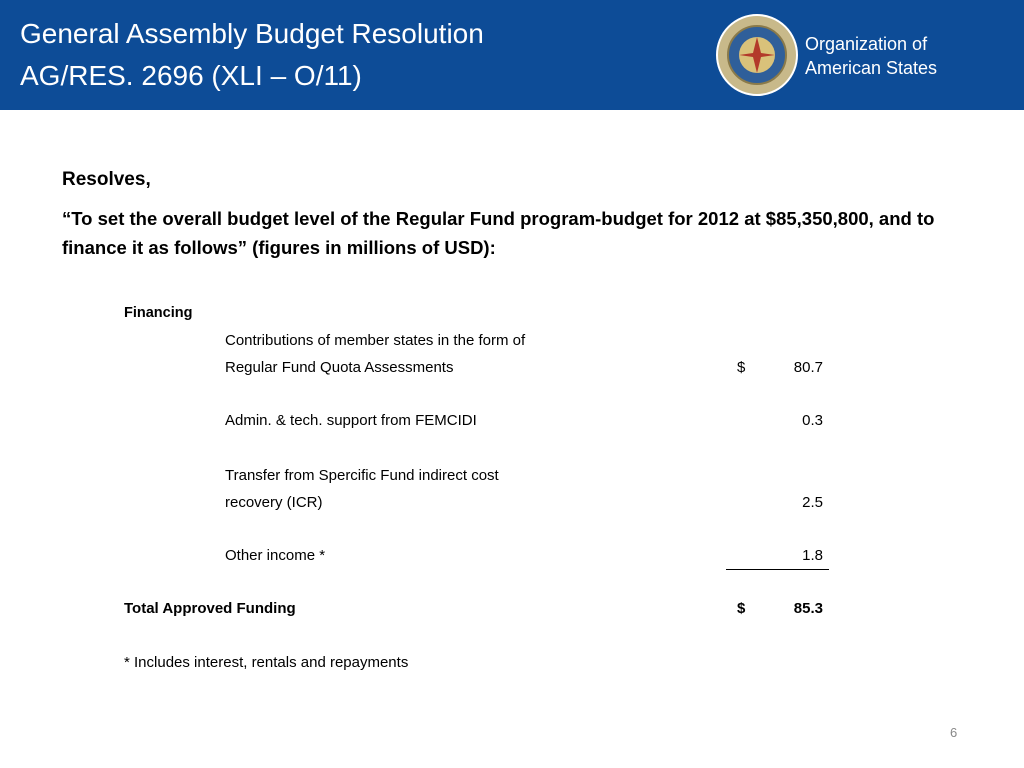  Describe the element at coordinates (812, 420) in the screenshot. I see `amount: 0.3` at that location.